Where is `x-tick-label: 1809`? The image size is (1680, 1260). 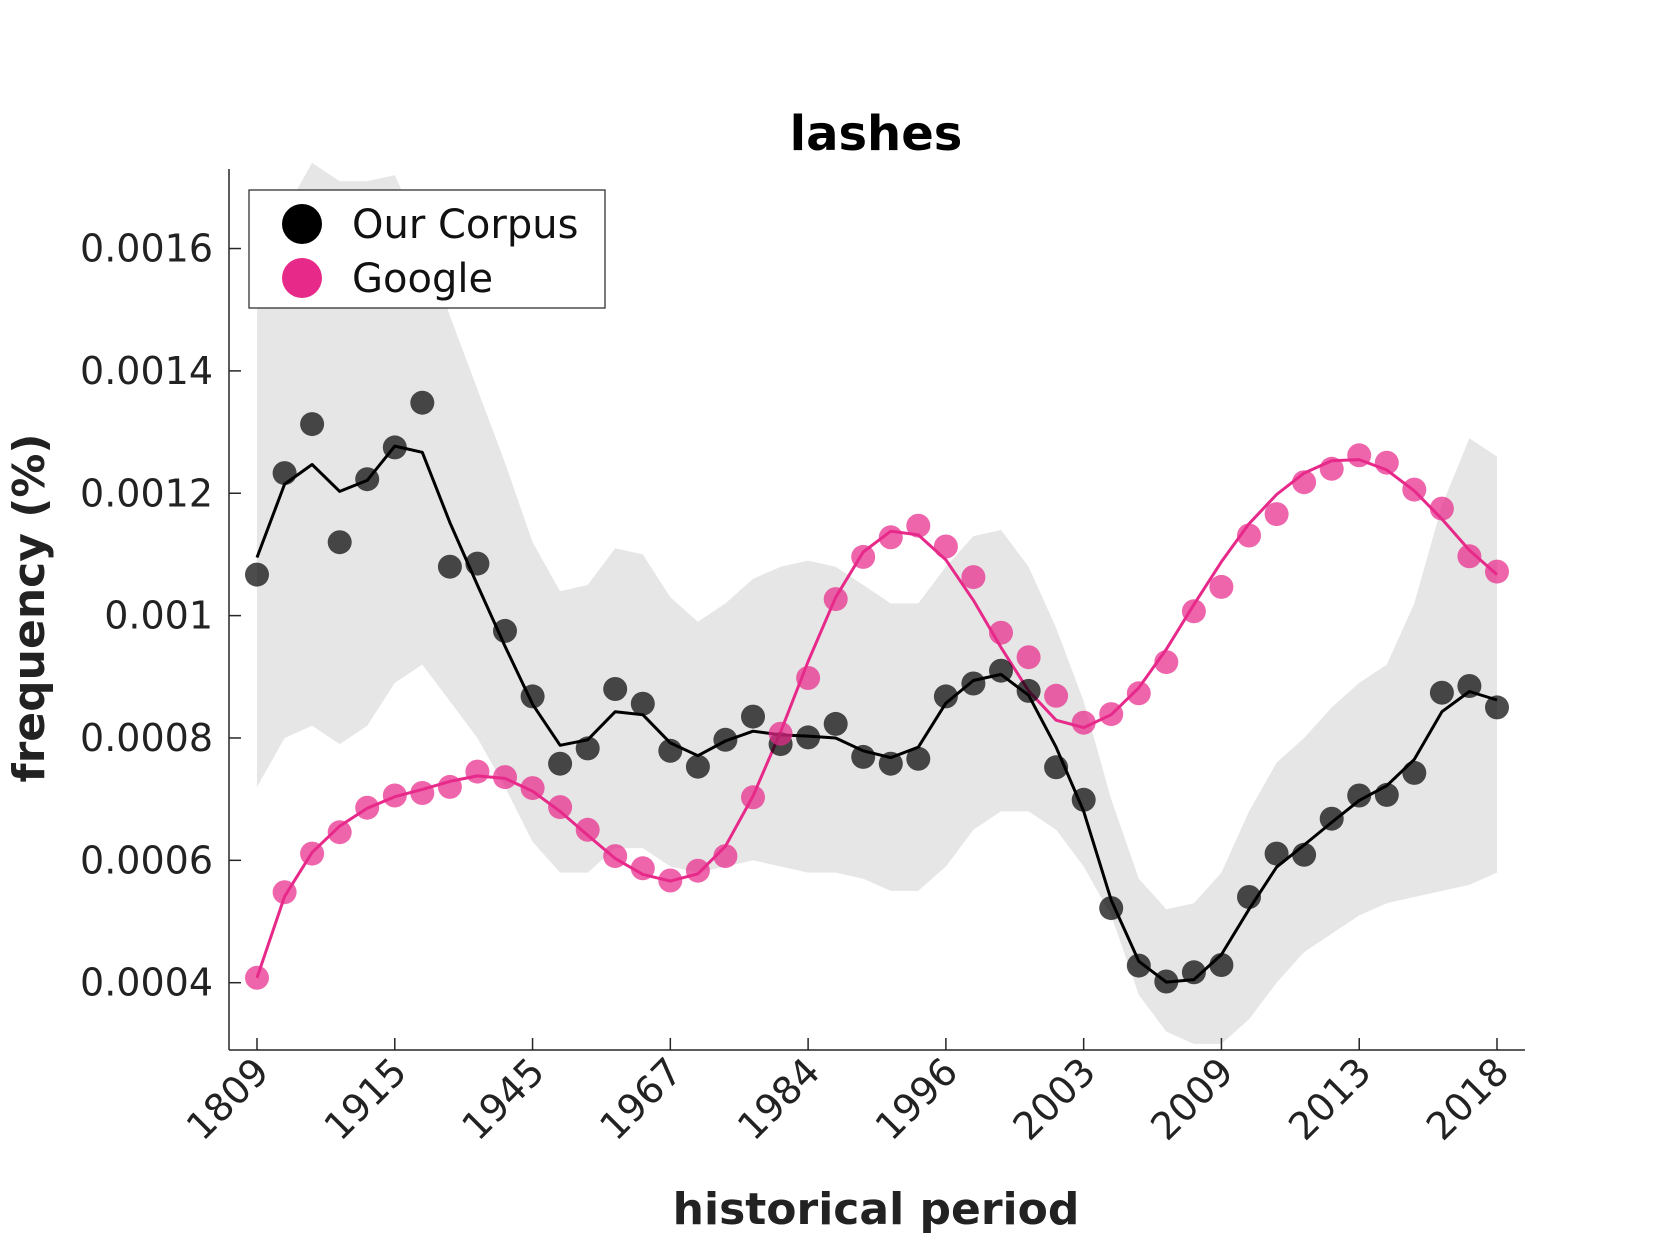
x-tick-label: 1809 is located at coordinates (228, 1099).